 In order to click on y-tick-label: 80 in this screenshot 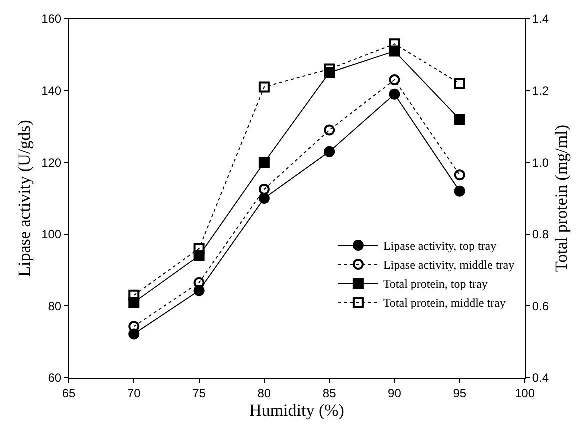, I will do `click(55, 306)`.